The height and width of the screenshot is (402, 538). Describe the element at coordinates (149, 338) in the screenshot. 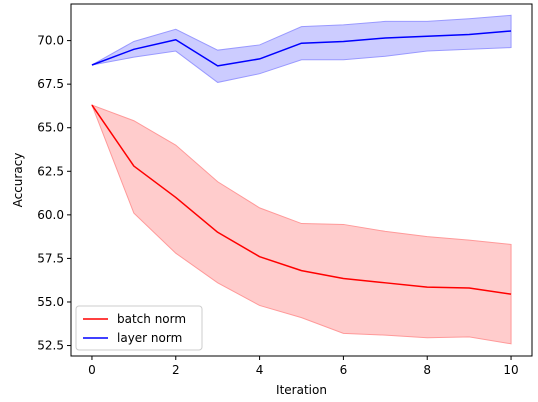

I see `legend-label-layer-norm: layer norm` at that location.